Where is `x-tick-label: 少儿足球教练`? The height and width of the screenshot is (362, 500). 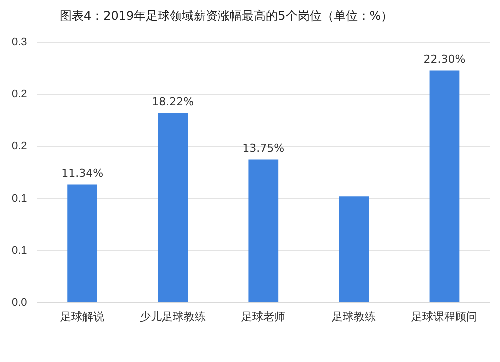
x-tick-label: 少儿足球教练 is located at coordinates (173, 317).